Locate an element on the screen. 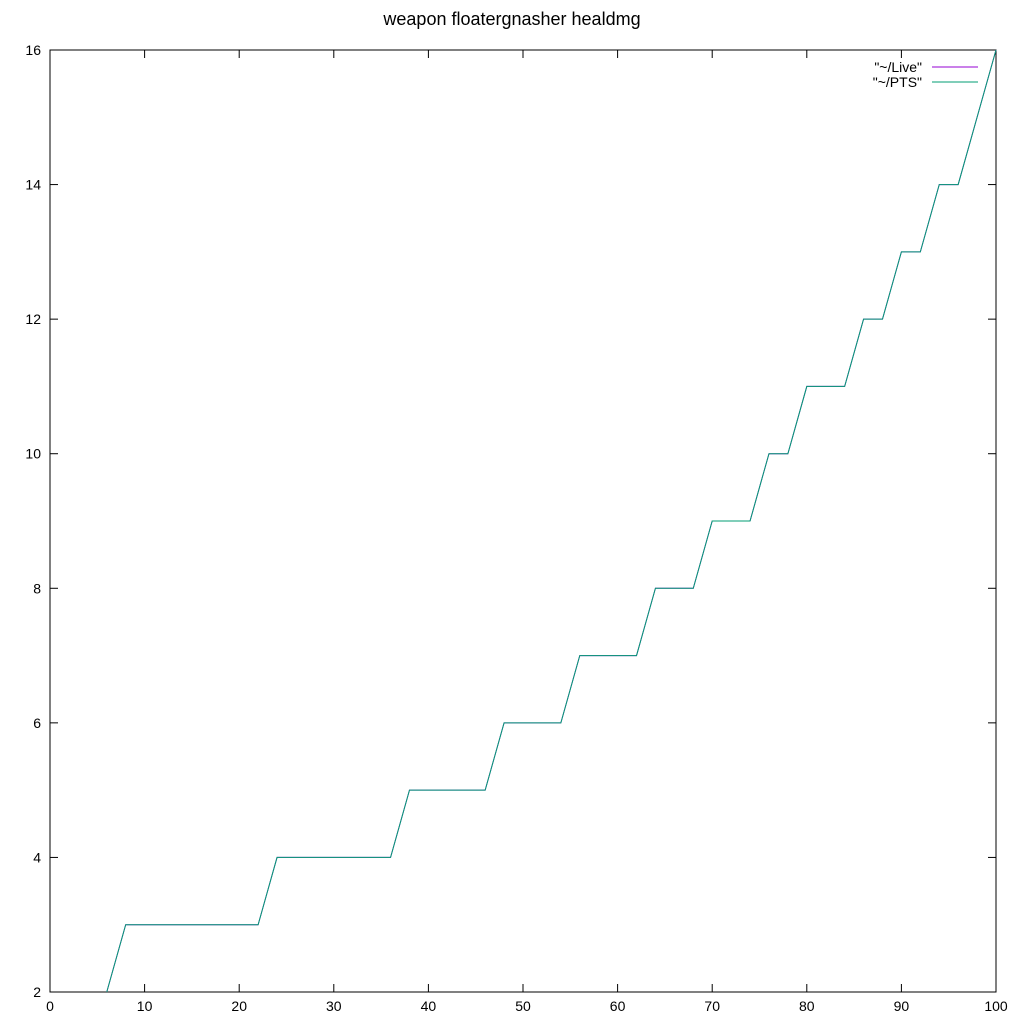  y-tick-label: 8 is located at coordinates (37, 588).